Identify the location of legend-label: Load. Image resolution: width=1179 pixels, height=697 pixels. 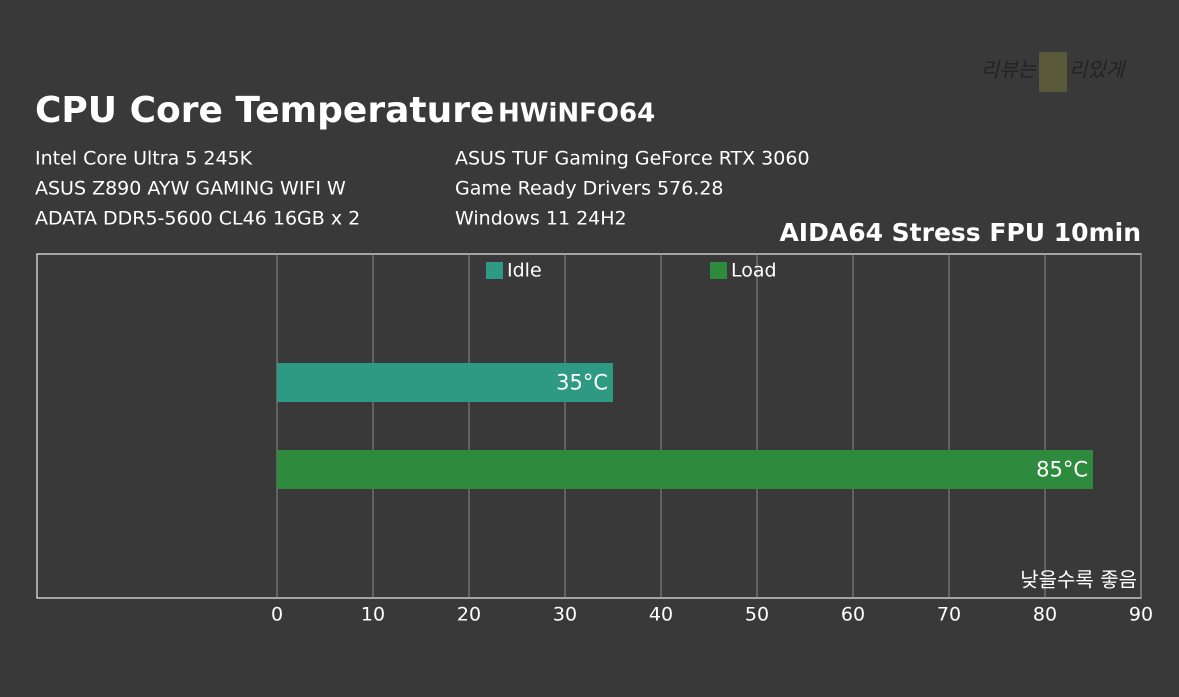
(754, 271).